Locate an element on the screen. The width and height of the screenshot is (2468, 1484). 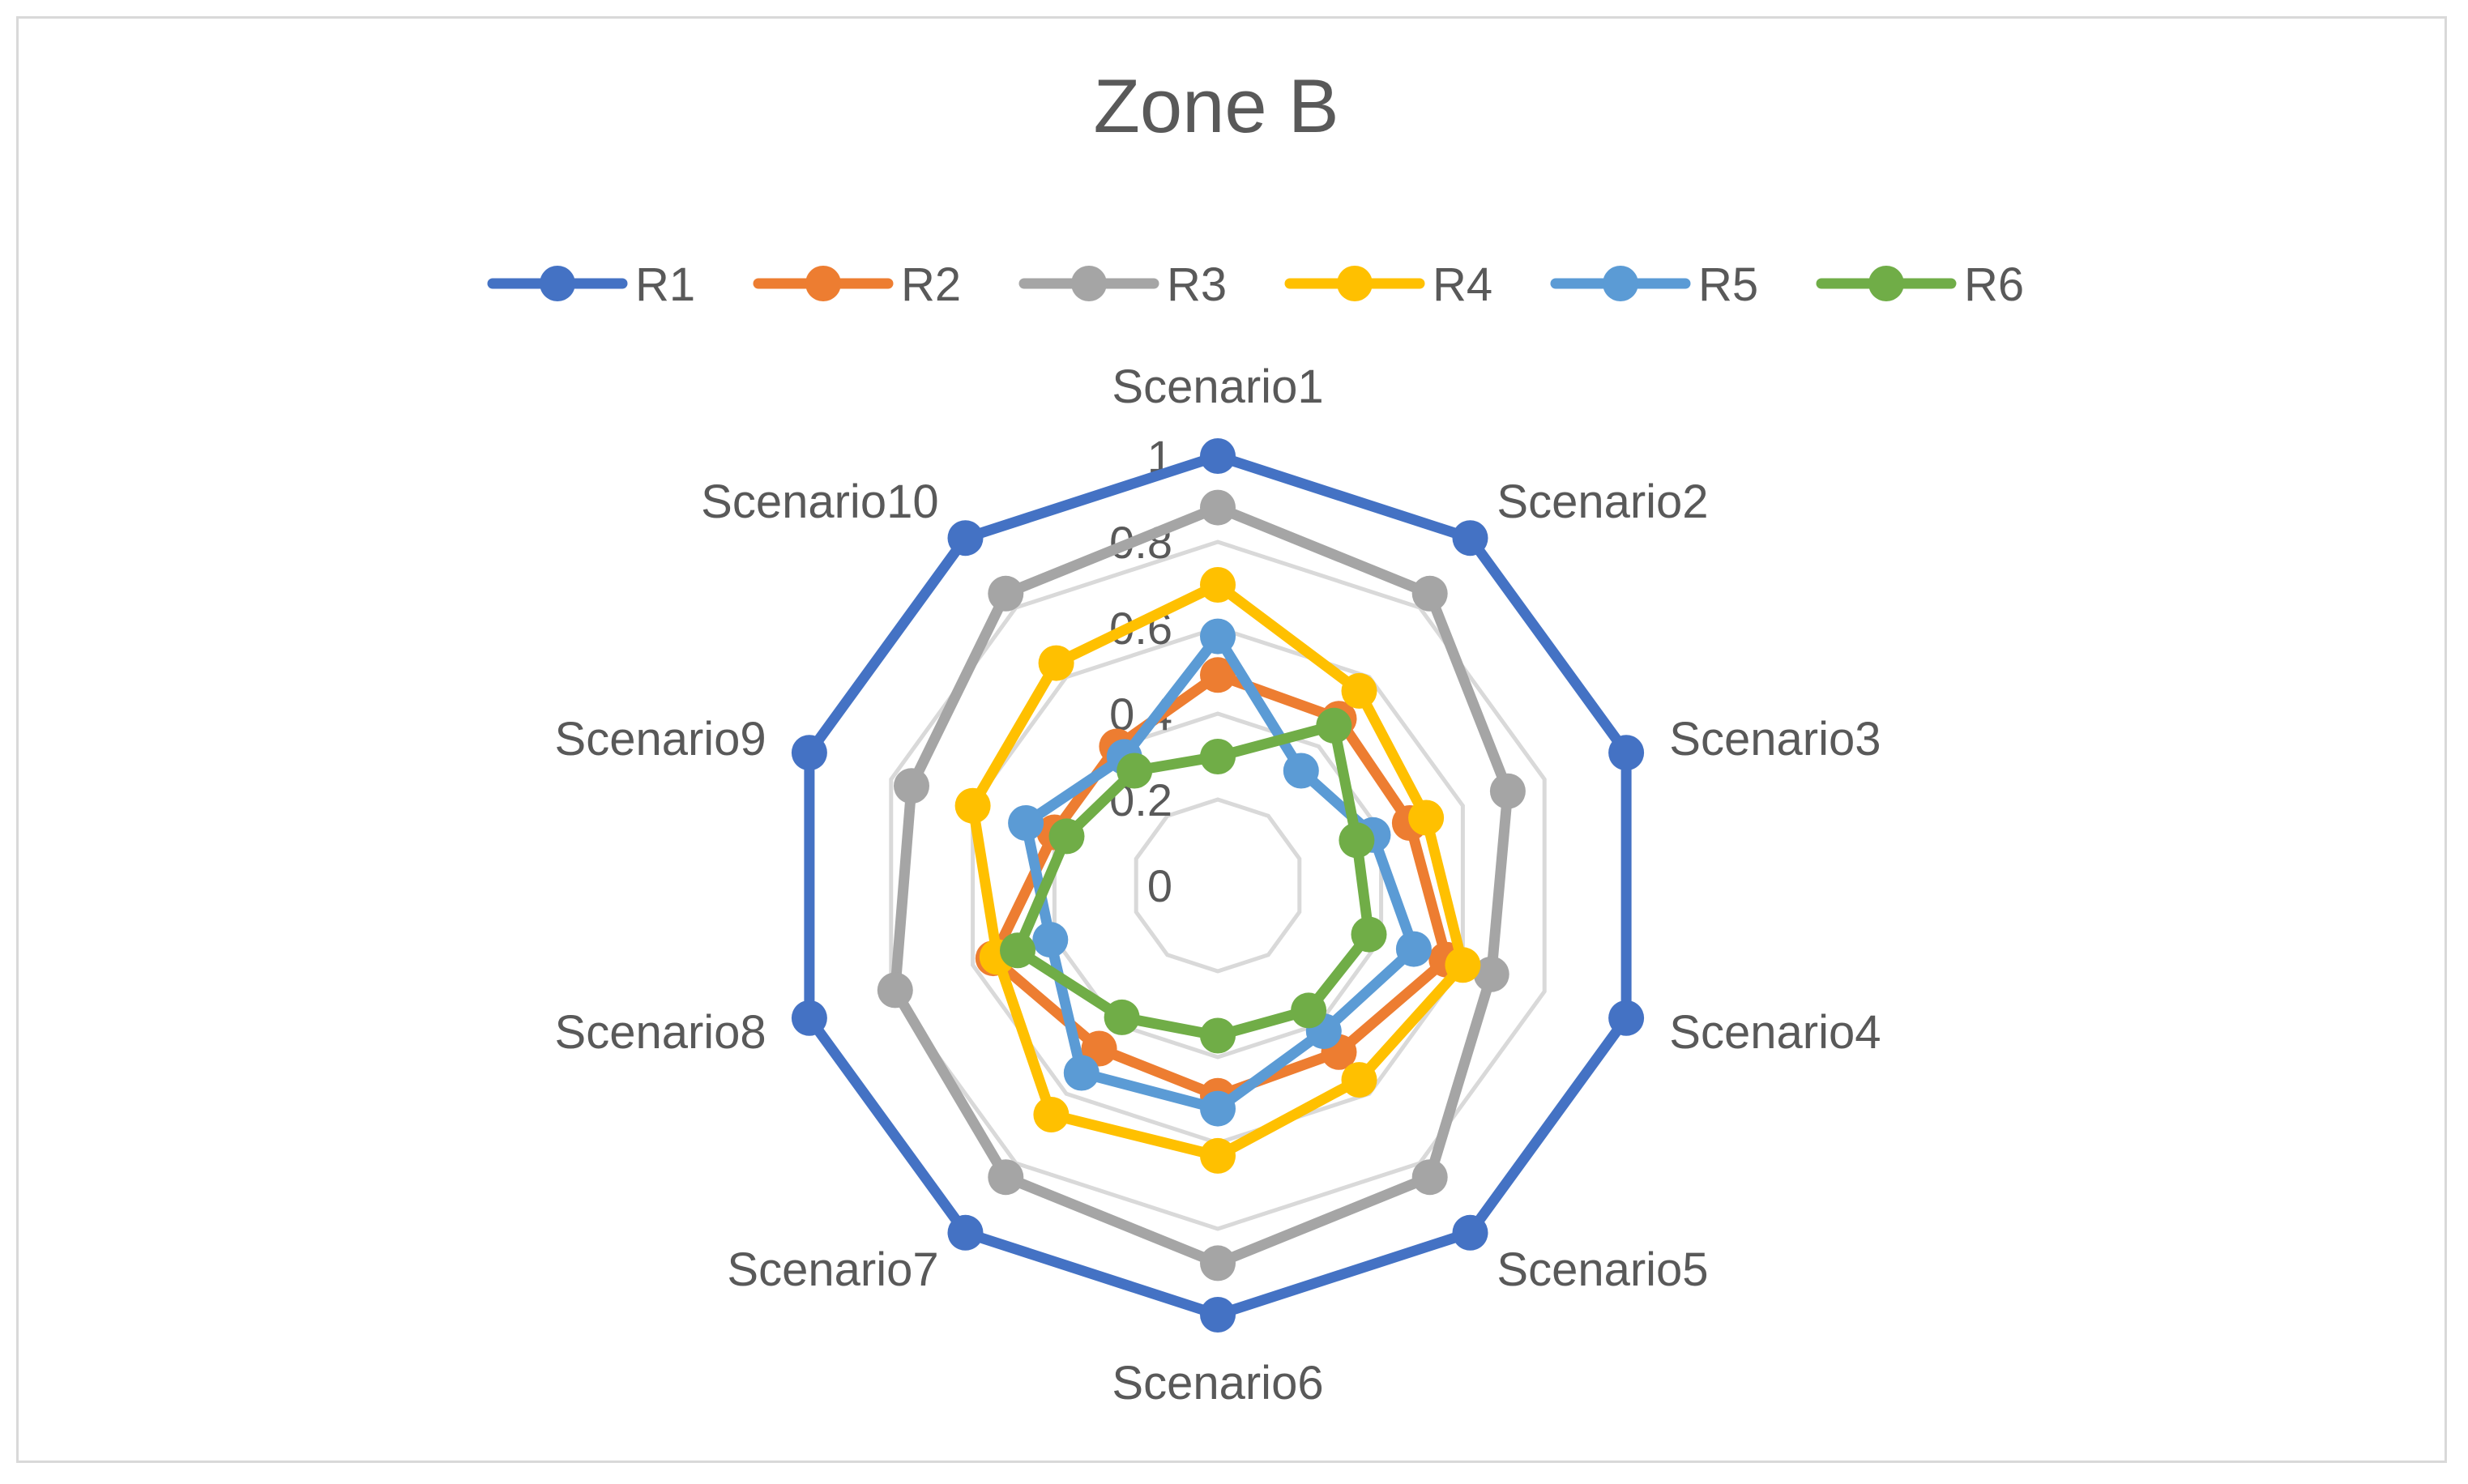
data-point-R6-Scenario7 is located at coordinates (1122, 1017).